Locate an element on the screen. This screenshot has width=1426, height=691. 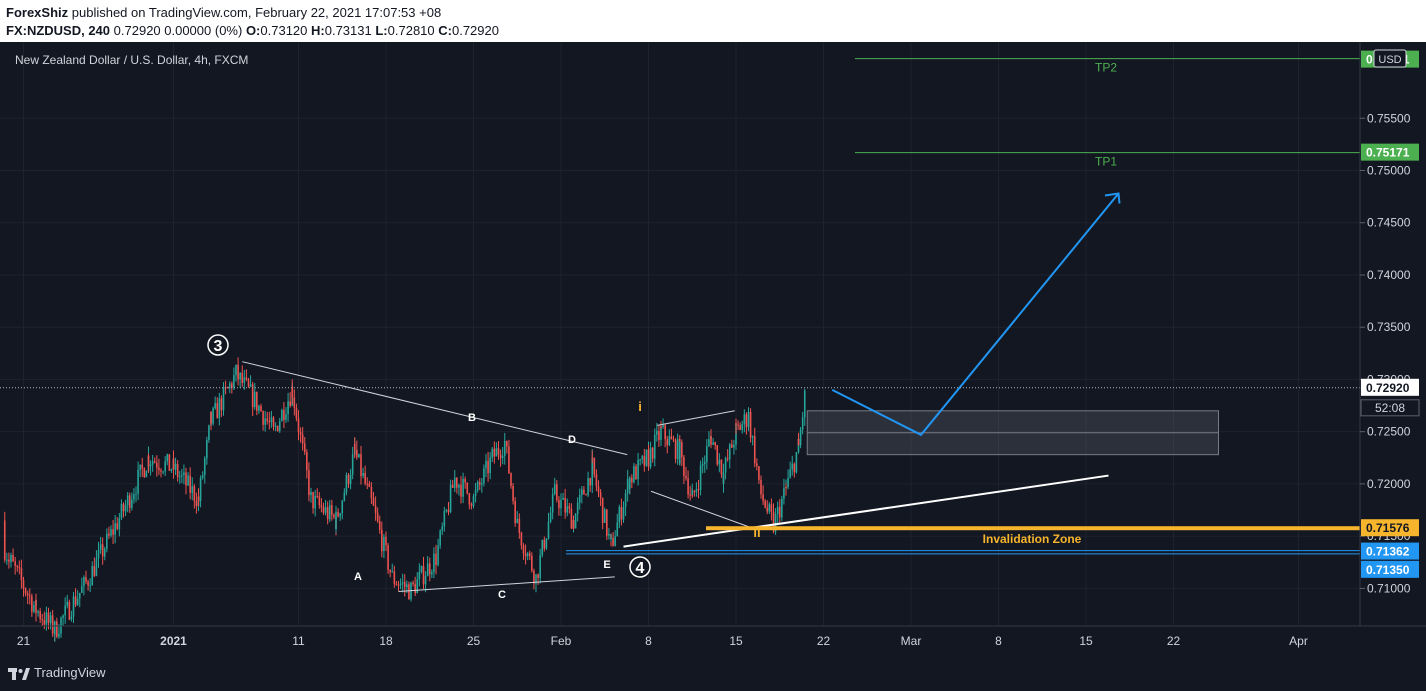
tradingview-brand: TradingView is located at coordinates (70, 672).